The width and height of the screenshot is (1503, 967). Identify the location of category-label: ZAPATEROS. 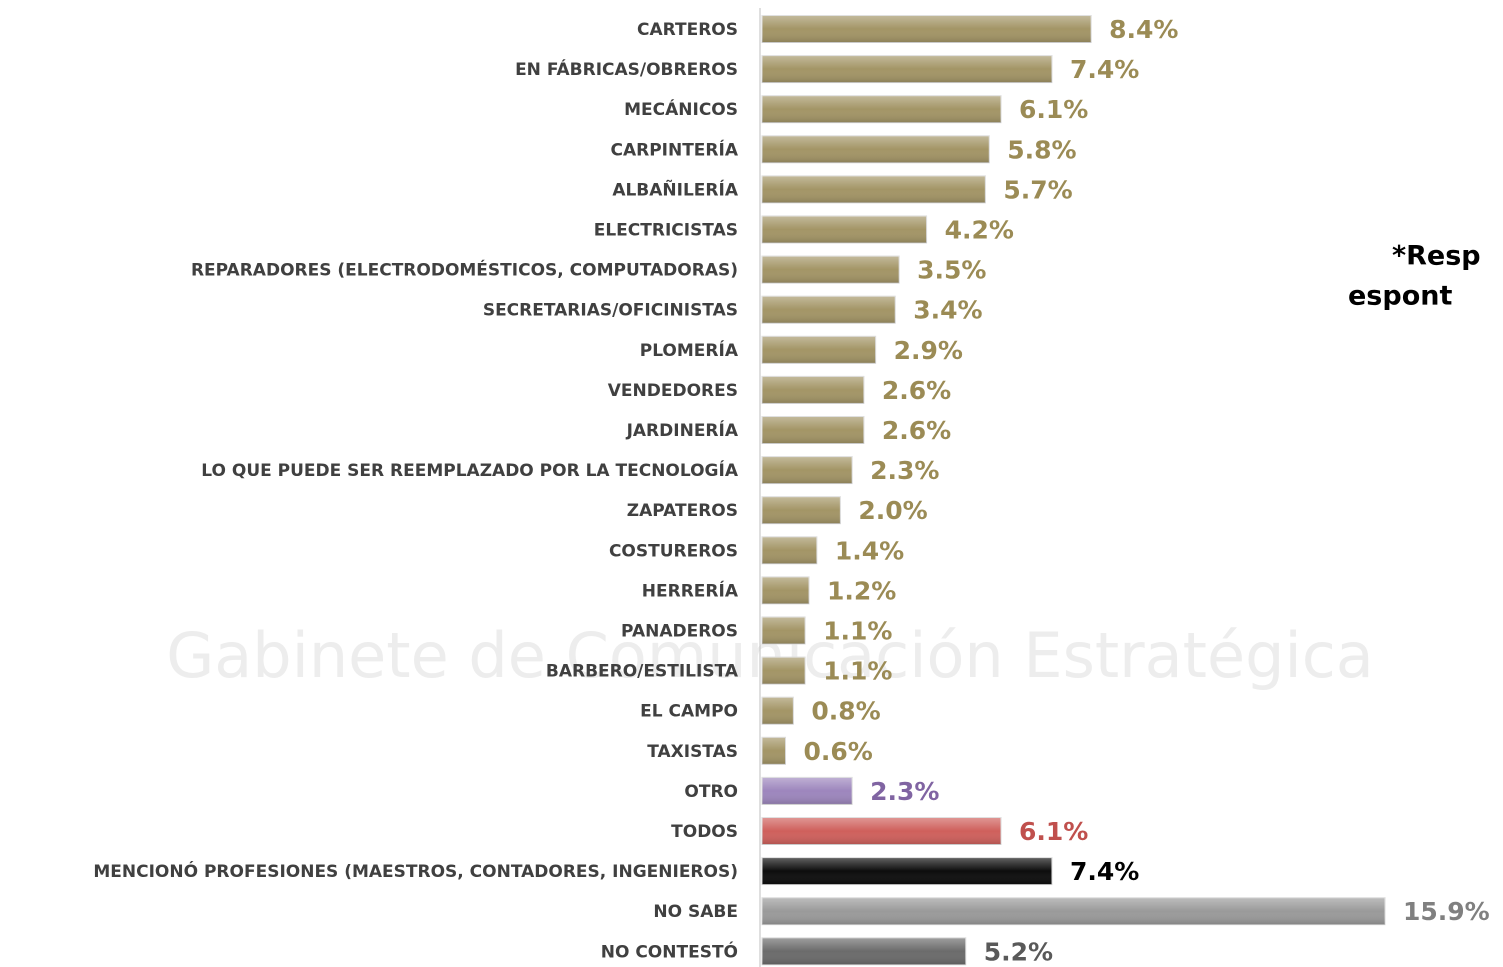
(682, 511).